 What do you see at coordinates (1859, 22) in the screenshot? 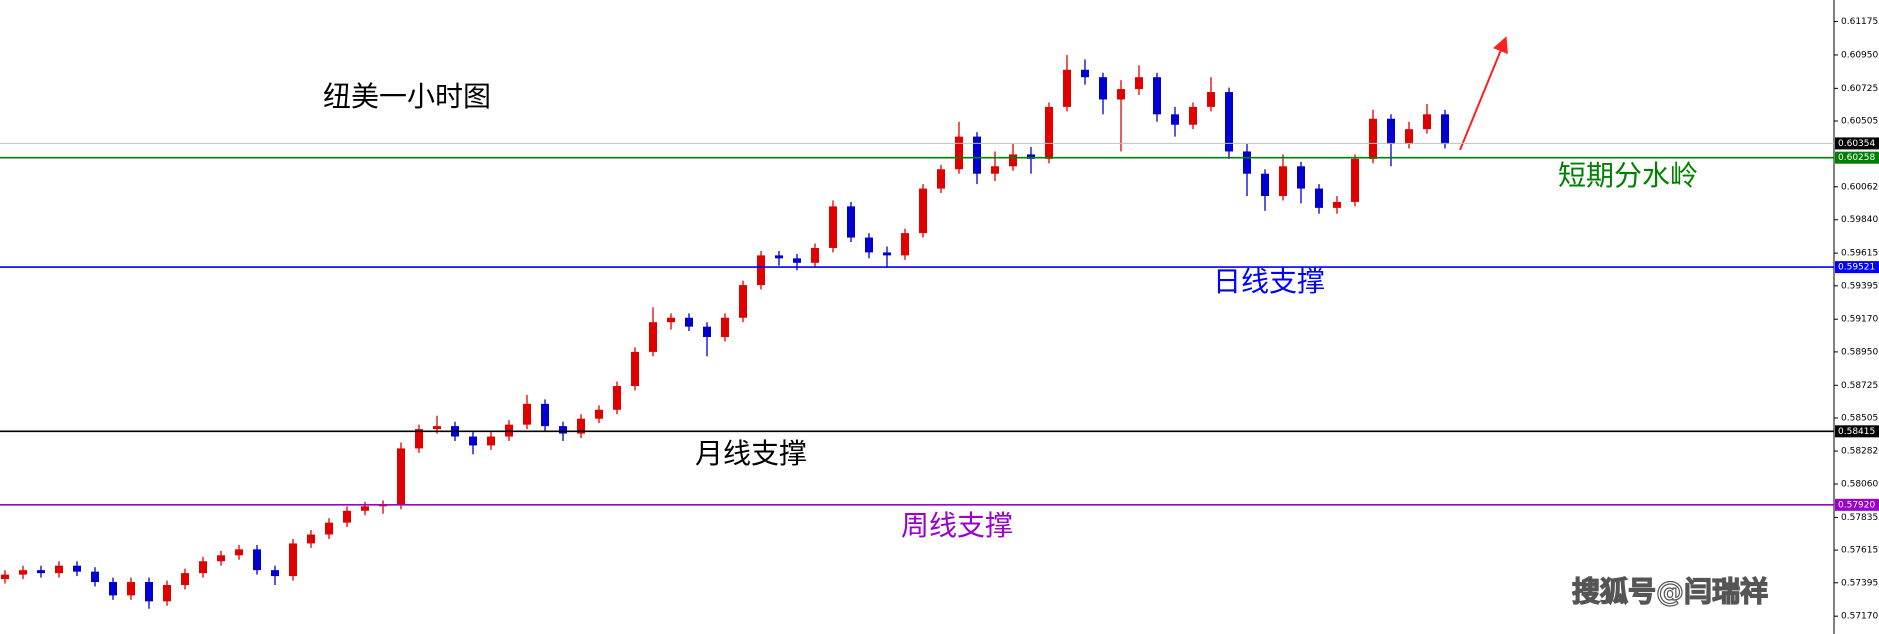
I see `y-tick-label: 0.61175` at bounding box center [1859, 22].